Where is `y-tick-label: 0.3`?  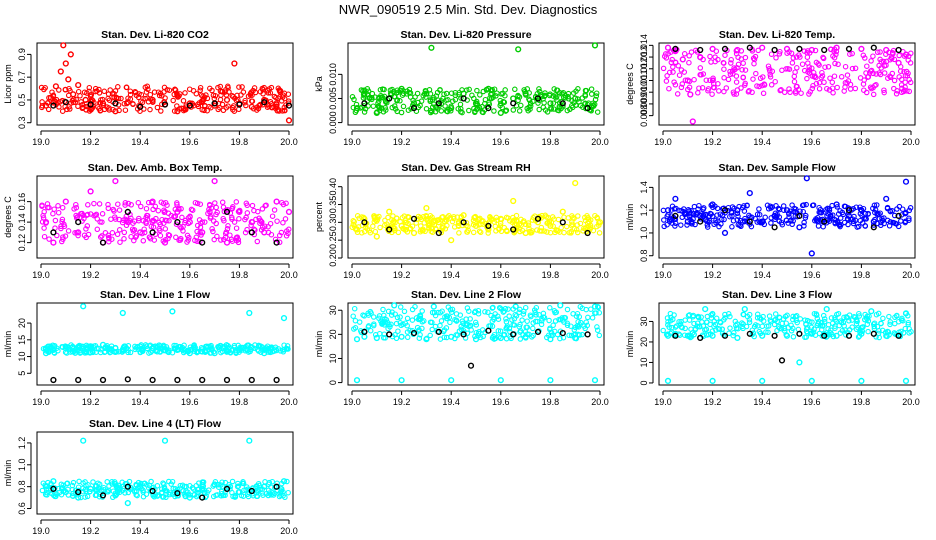
y-tick-label: 0.3 is located at coordinates (22, 122).